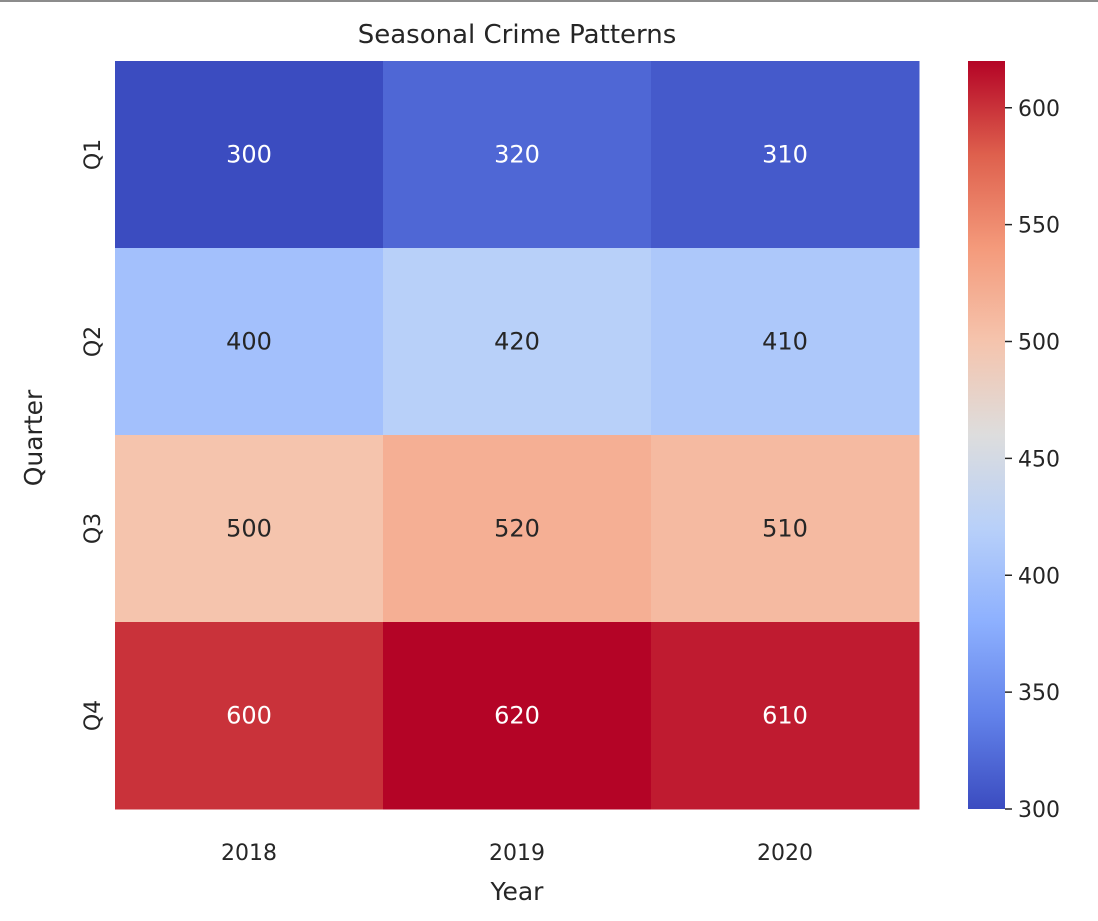 This screenshot has width=1098, height=921. What do you see at coordinates (1039, 576) in the screenshot?
I see `colorbar-tick-label: 400` at bounding box center [1039, 576].